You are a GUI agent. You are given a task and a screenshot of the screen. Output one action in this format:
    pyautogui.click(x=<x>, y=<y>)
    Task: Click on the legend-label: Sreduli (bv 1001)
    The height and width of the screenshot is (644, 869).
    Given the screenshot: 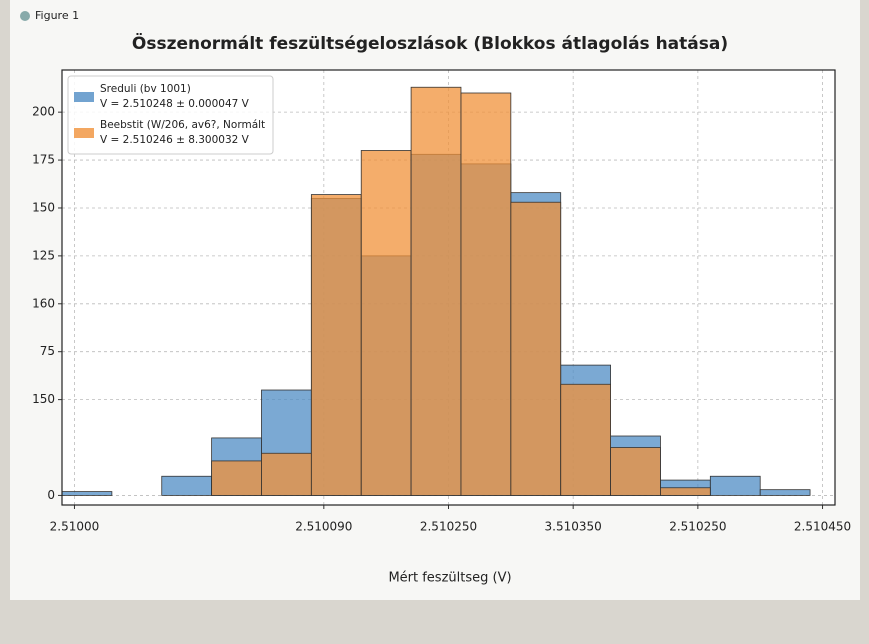 What is the action you would take?
    pyautogui.click(x=145, y=89)
    